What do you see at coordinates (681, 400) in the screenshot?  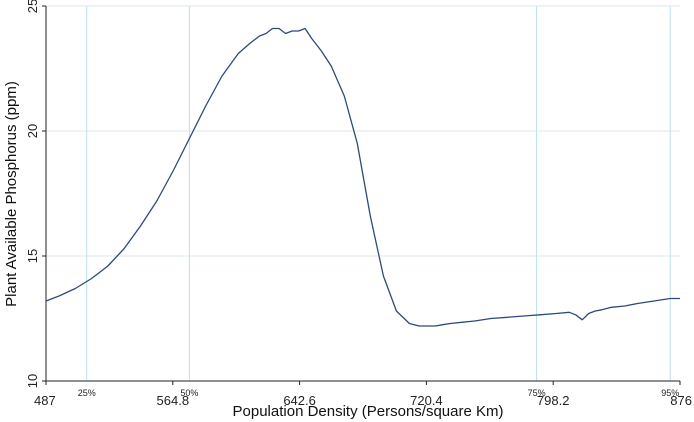 I see `x-tick-label: 876` at bounding box center [681, 400].